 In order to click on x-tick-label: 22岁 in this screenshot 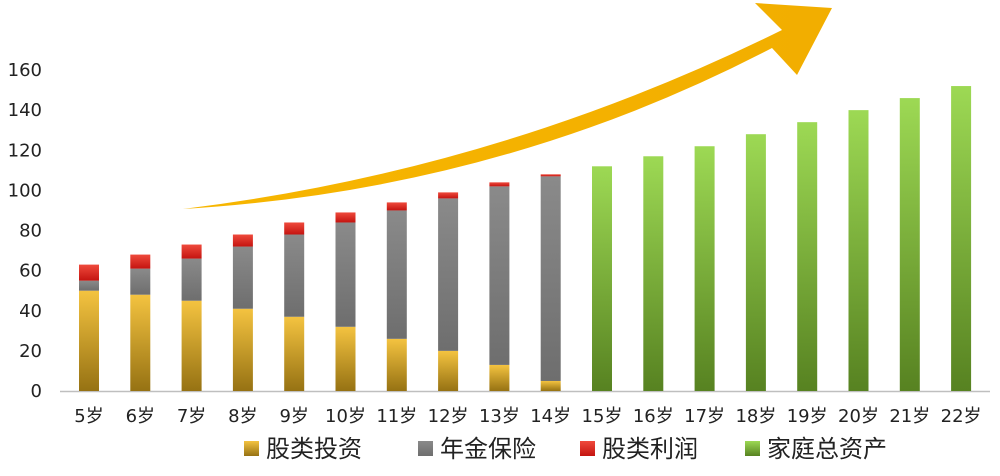, I will do `click(961, 416)`.